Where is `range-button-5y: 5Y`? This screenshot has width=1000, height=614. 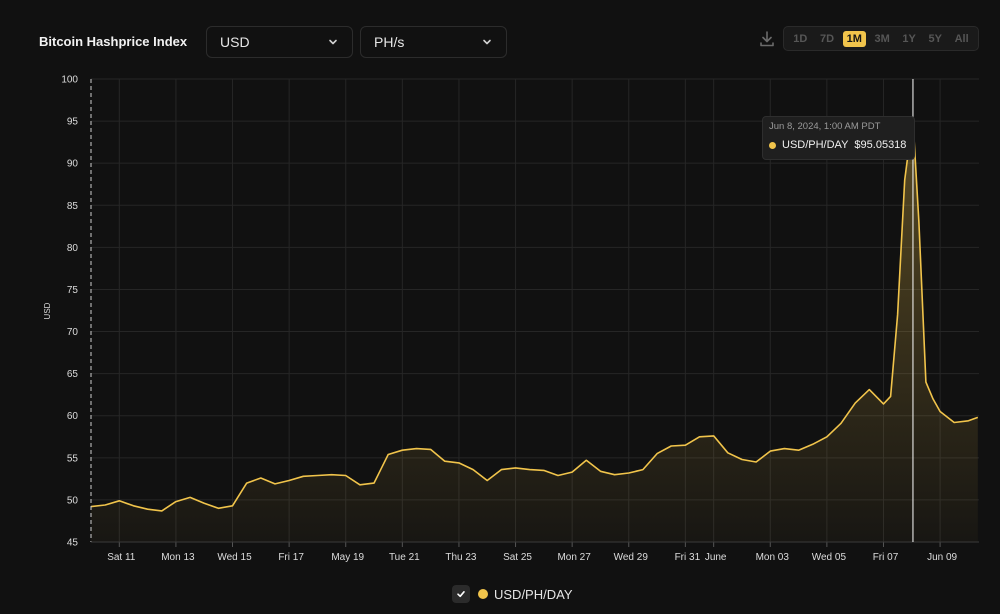 range-button-5y: 5Y is located at coordinates (935, 38).